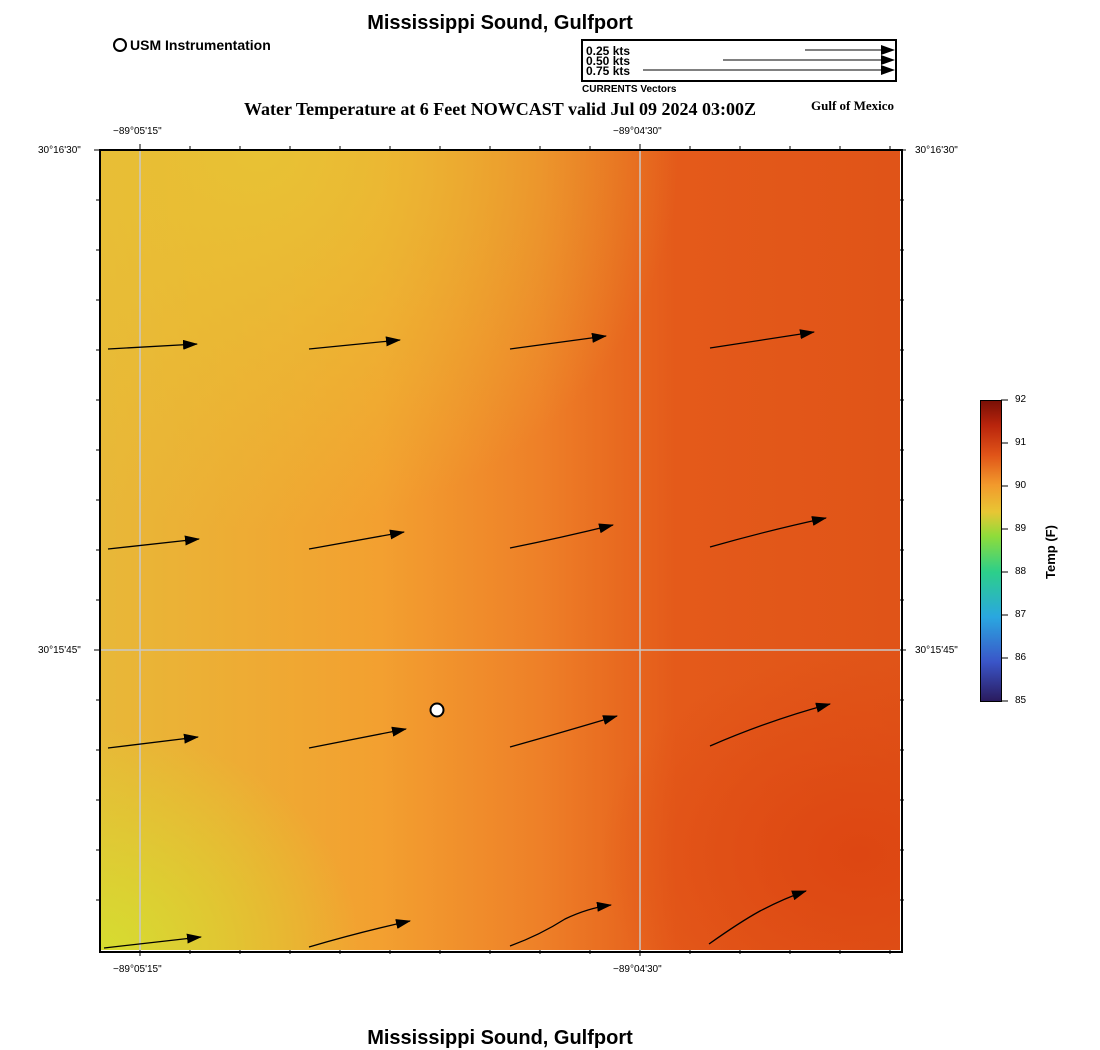  I want to click on colorbar-tick-89: 89, so click(1021, 528).